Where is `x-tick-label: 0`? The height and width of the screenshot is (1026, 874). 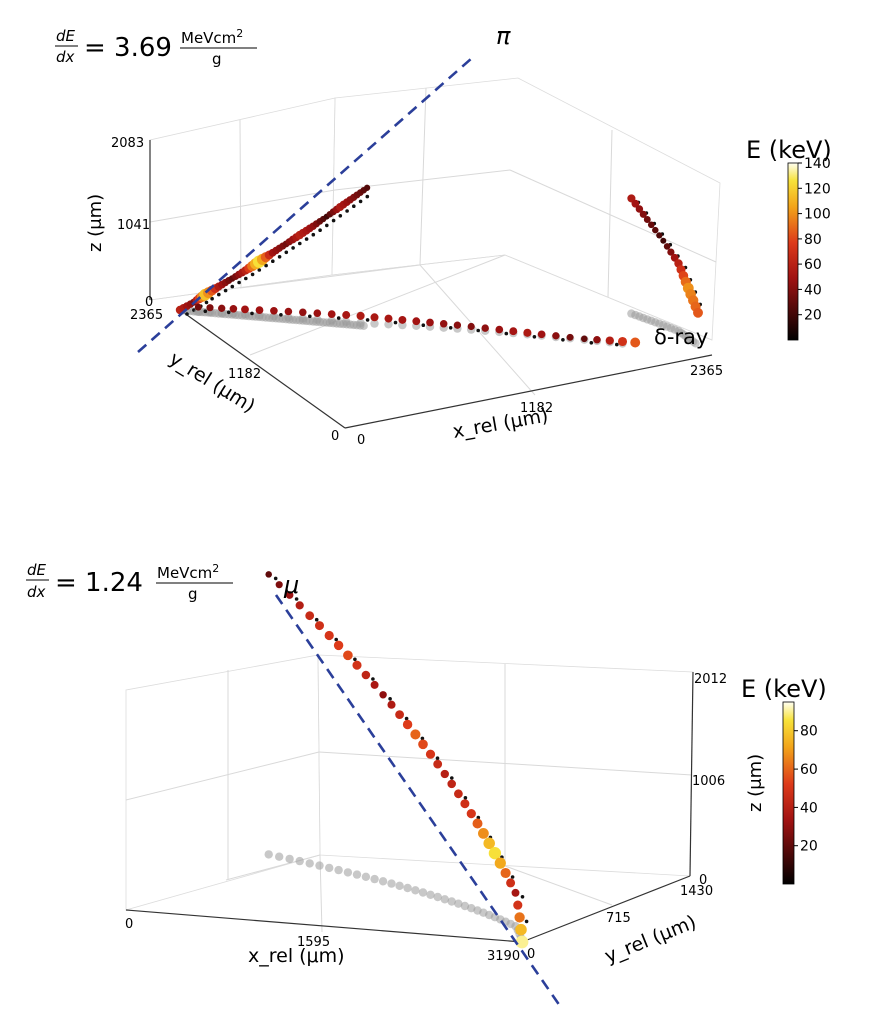 x-tick-label: 0 is located at coordinates (361, 440).